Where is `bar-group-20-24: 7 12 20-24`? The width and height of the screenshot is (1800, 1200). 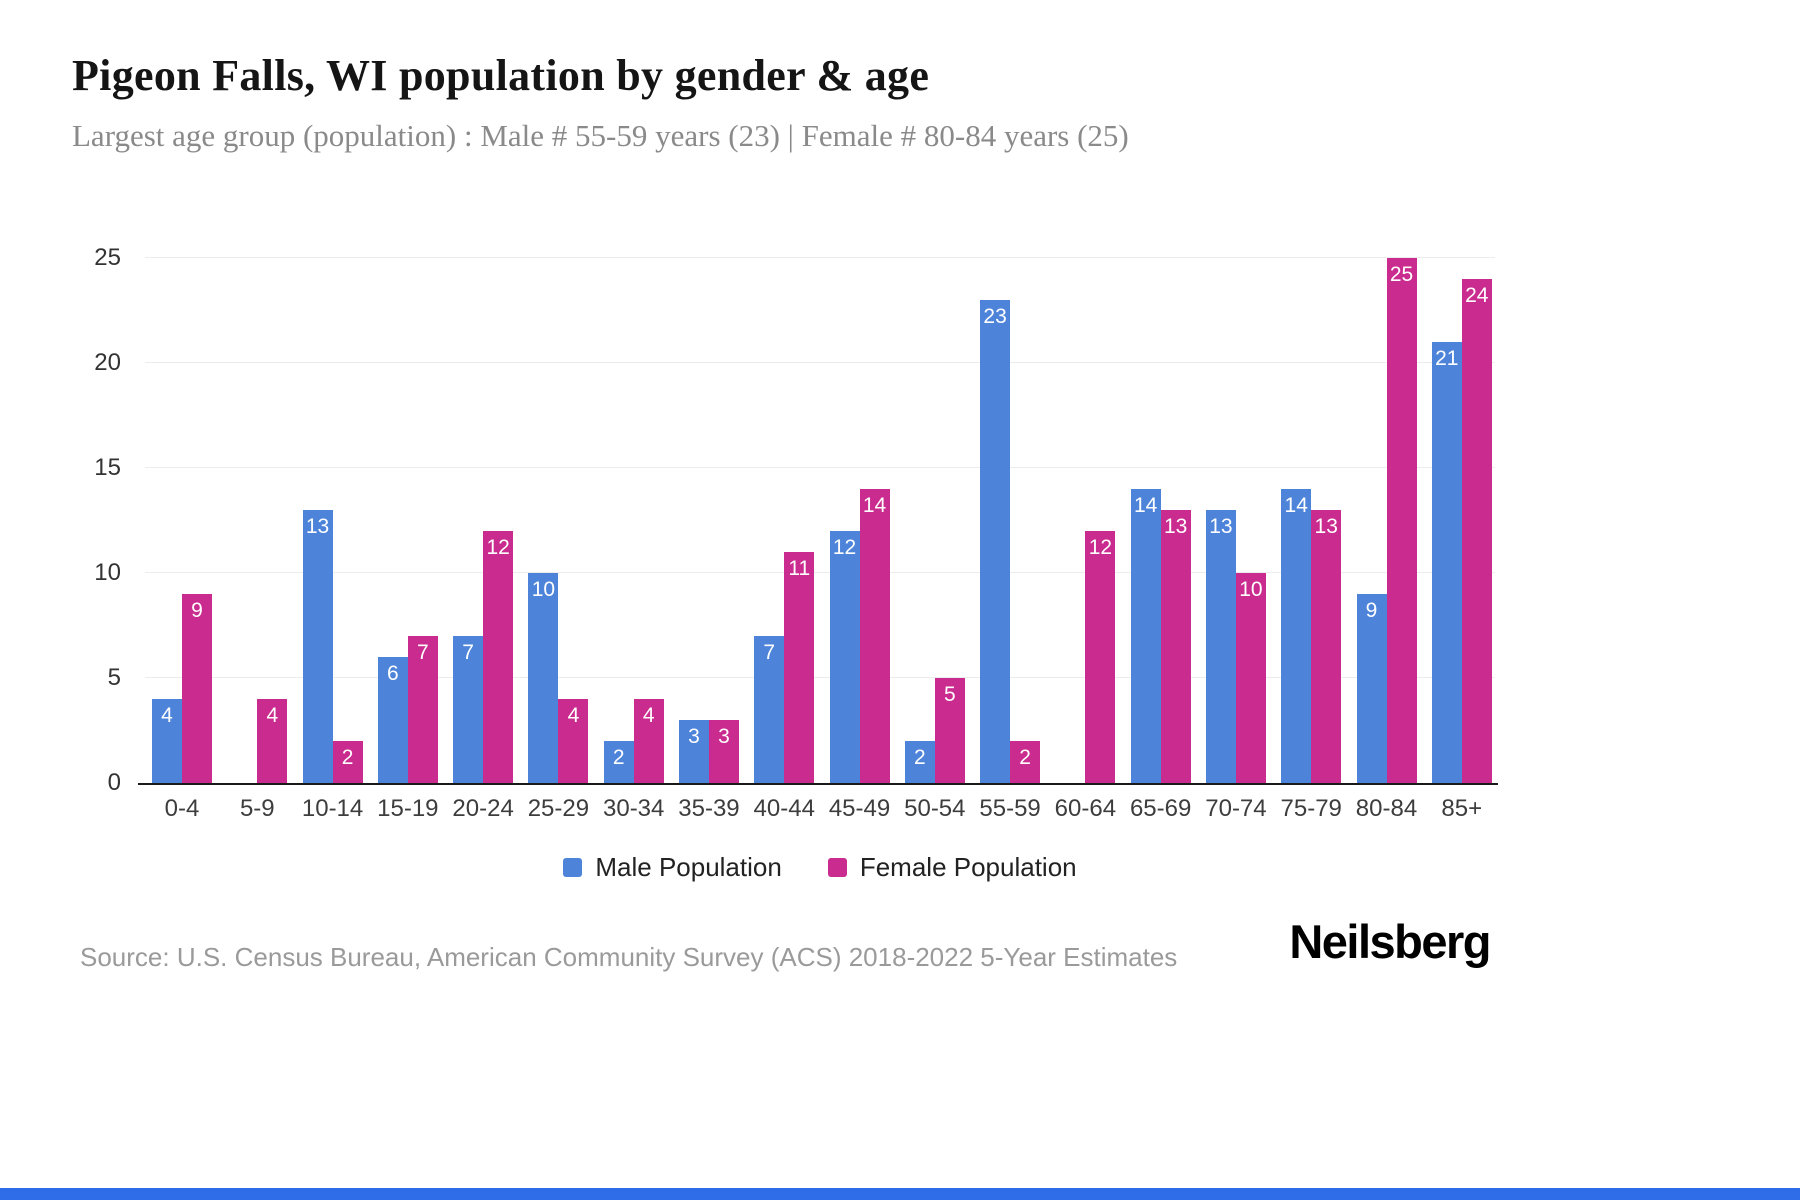
bar-group-20-24: 7 12 20-24 is located at coordinates (483, 540).